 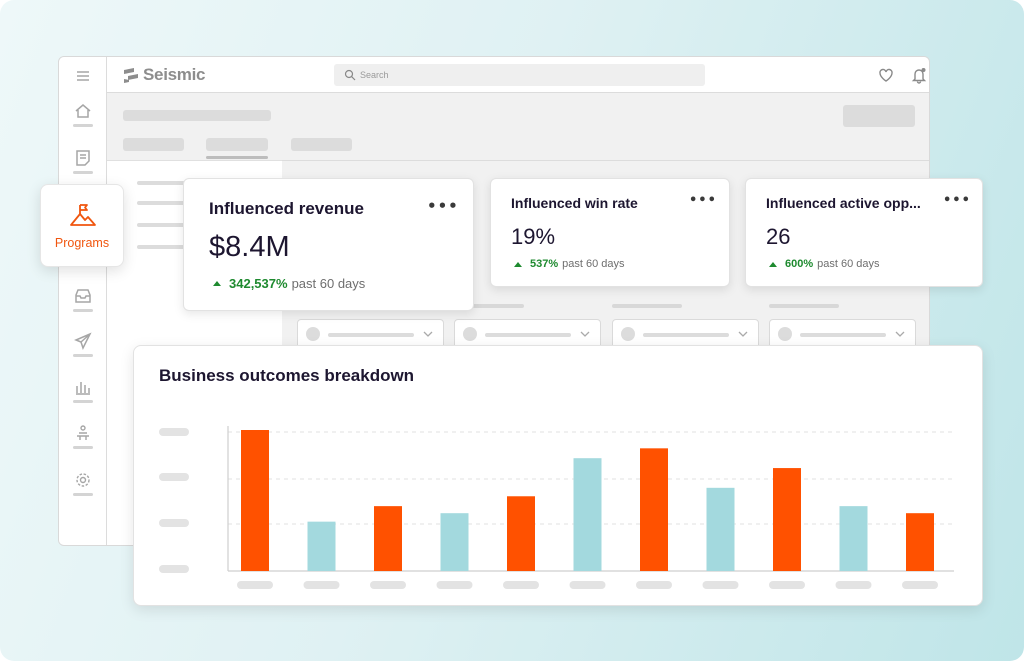 What do you see at coordinates (574, 203) in the screenshot?
I see `kpi-title: Influenced win rate` at bounding box center [574, 203].